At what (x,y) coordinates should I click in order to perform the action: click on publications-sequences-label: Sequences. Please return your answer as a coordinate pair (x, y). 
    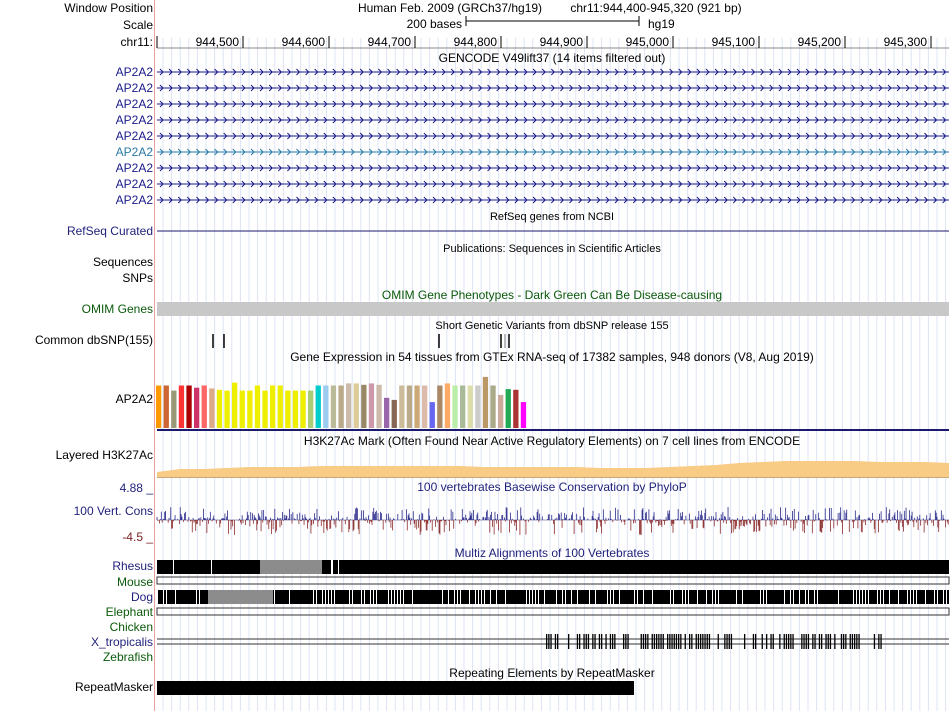
    Looking at the image, I should click on (122, 262).